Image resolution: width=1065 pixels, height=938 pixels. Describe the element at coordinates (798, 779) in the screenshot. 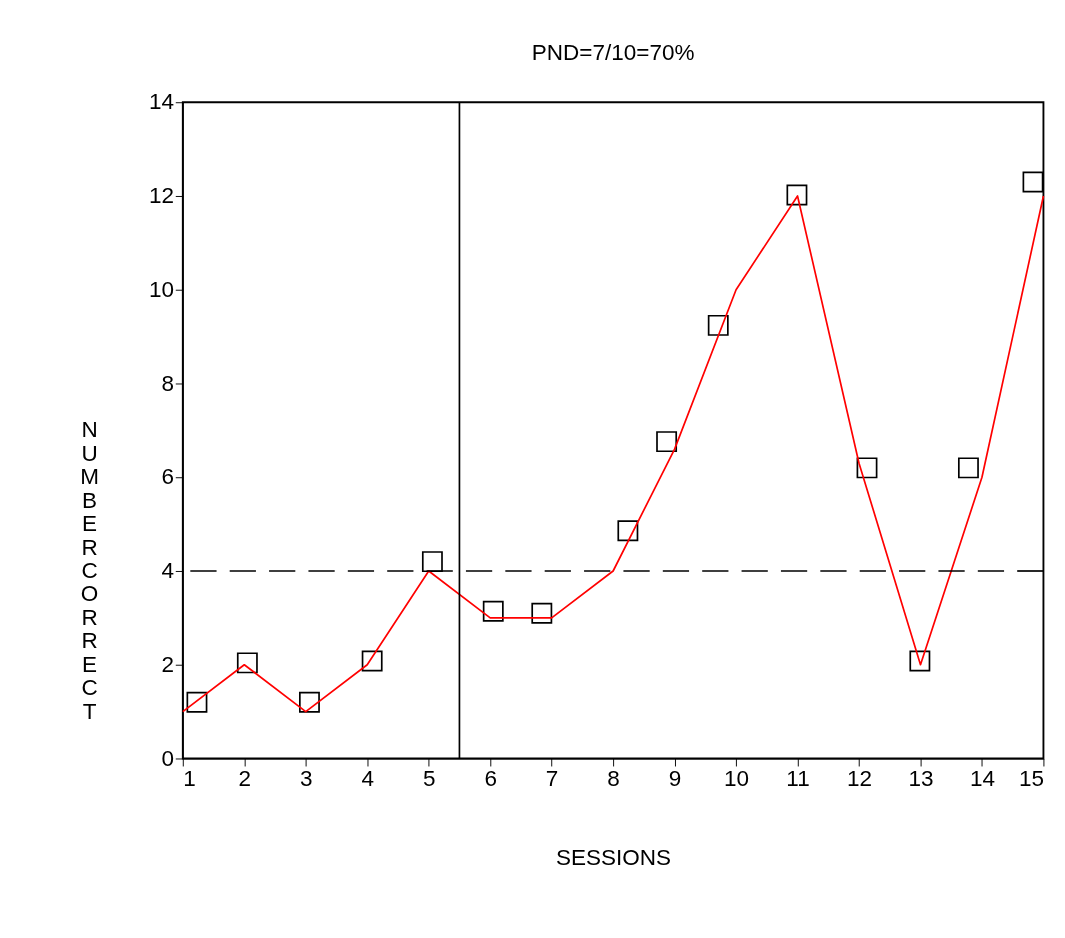

I see `x-tick-label: 11` at that location.